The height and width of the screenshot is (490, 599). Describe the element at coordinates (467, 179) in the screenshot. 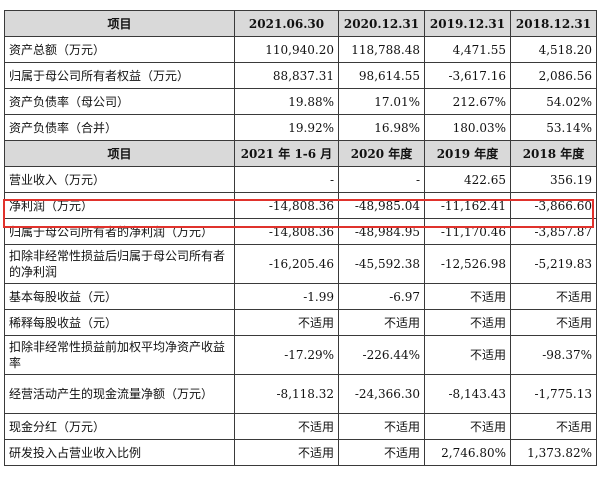

I see `value-cell: 422.65` at that location.